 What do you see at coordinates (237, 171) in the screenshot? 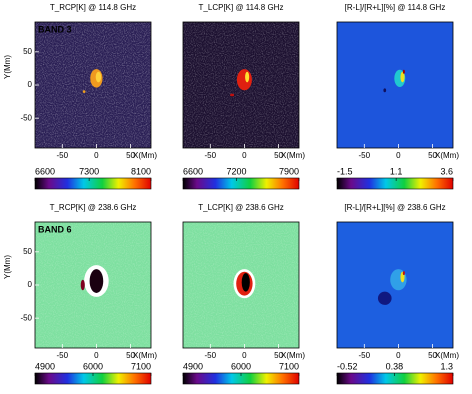
I see `colorbar-tick-label: 7200` at bounding box center [237, 171].